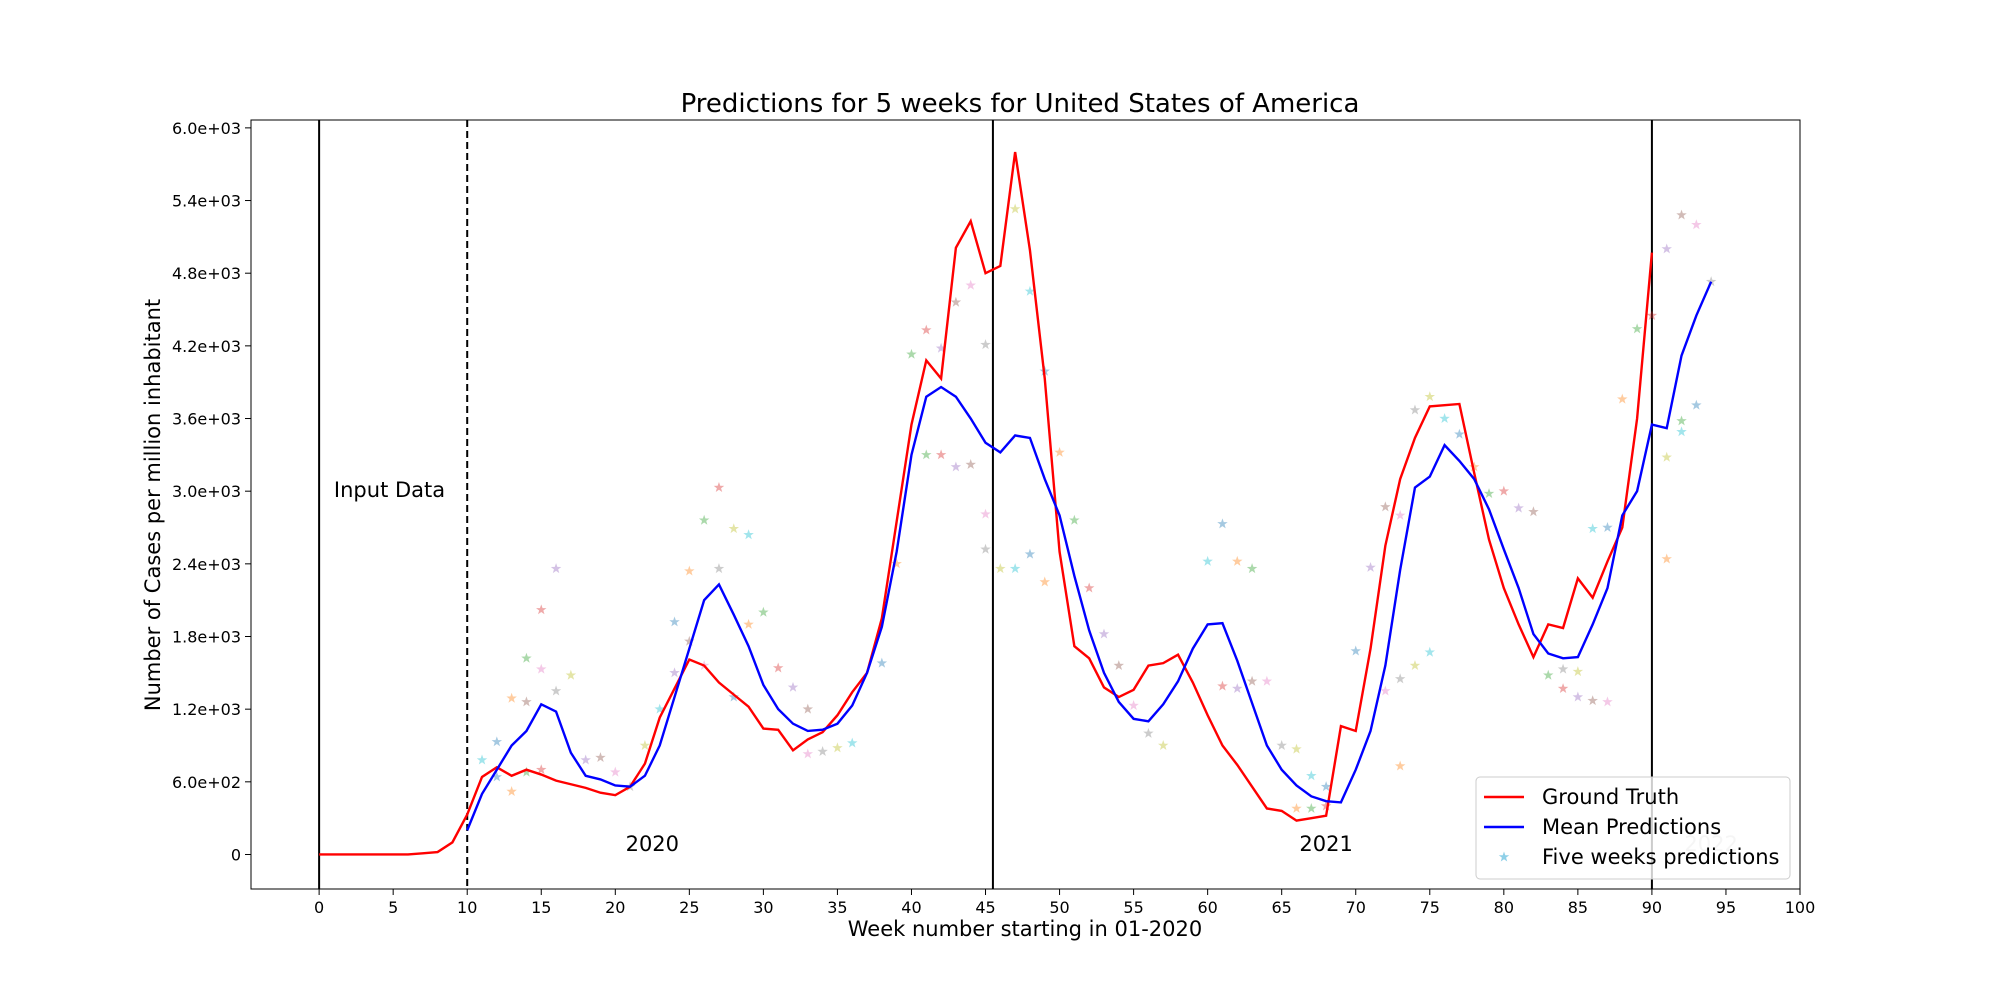 This screenshot has width=2000, height=1000. Describe the element at coordinates (393, 907) in the screenshot. I see `x-tick-label: 5` at that location.